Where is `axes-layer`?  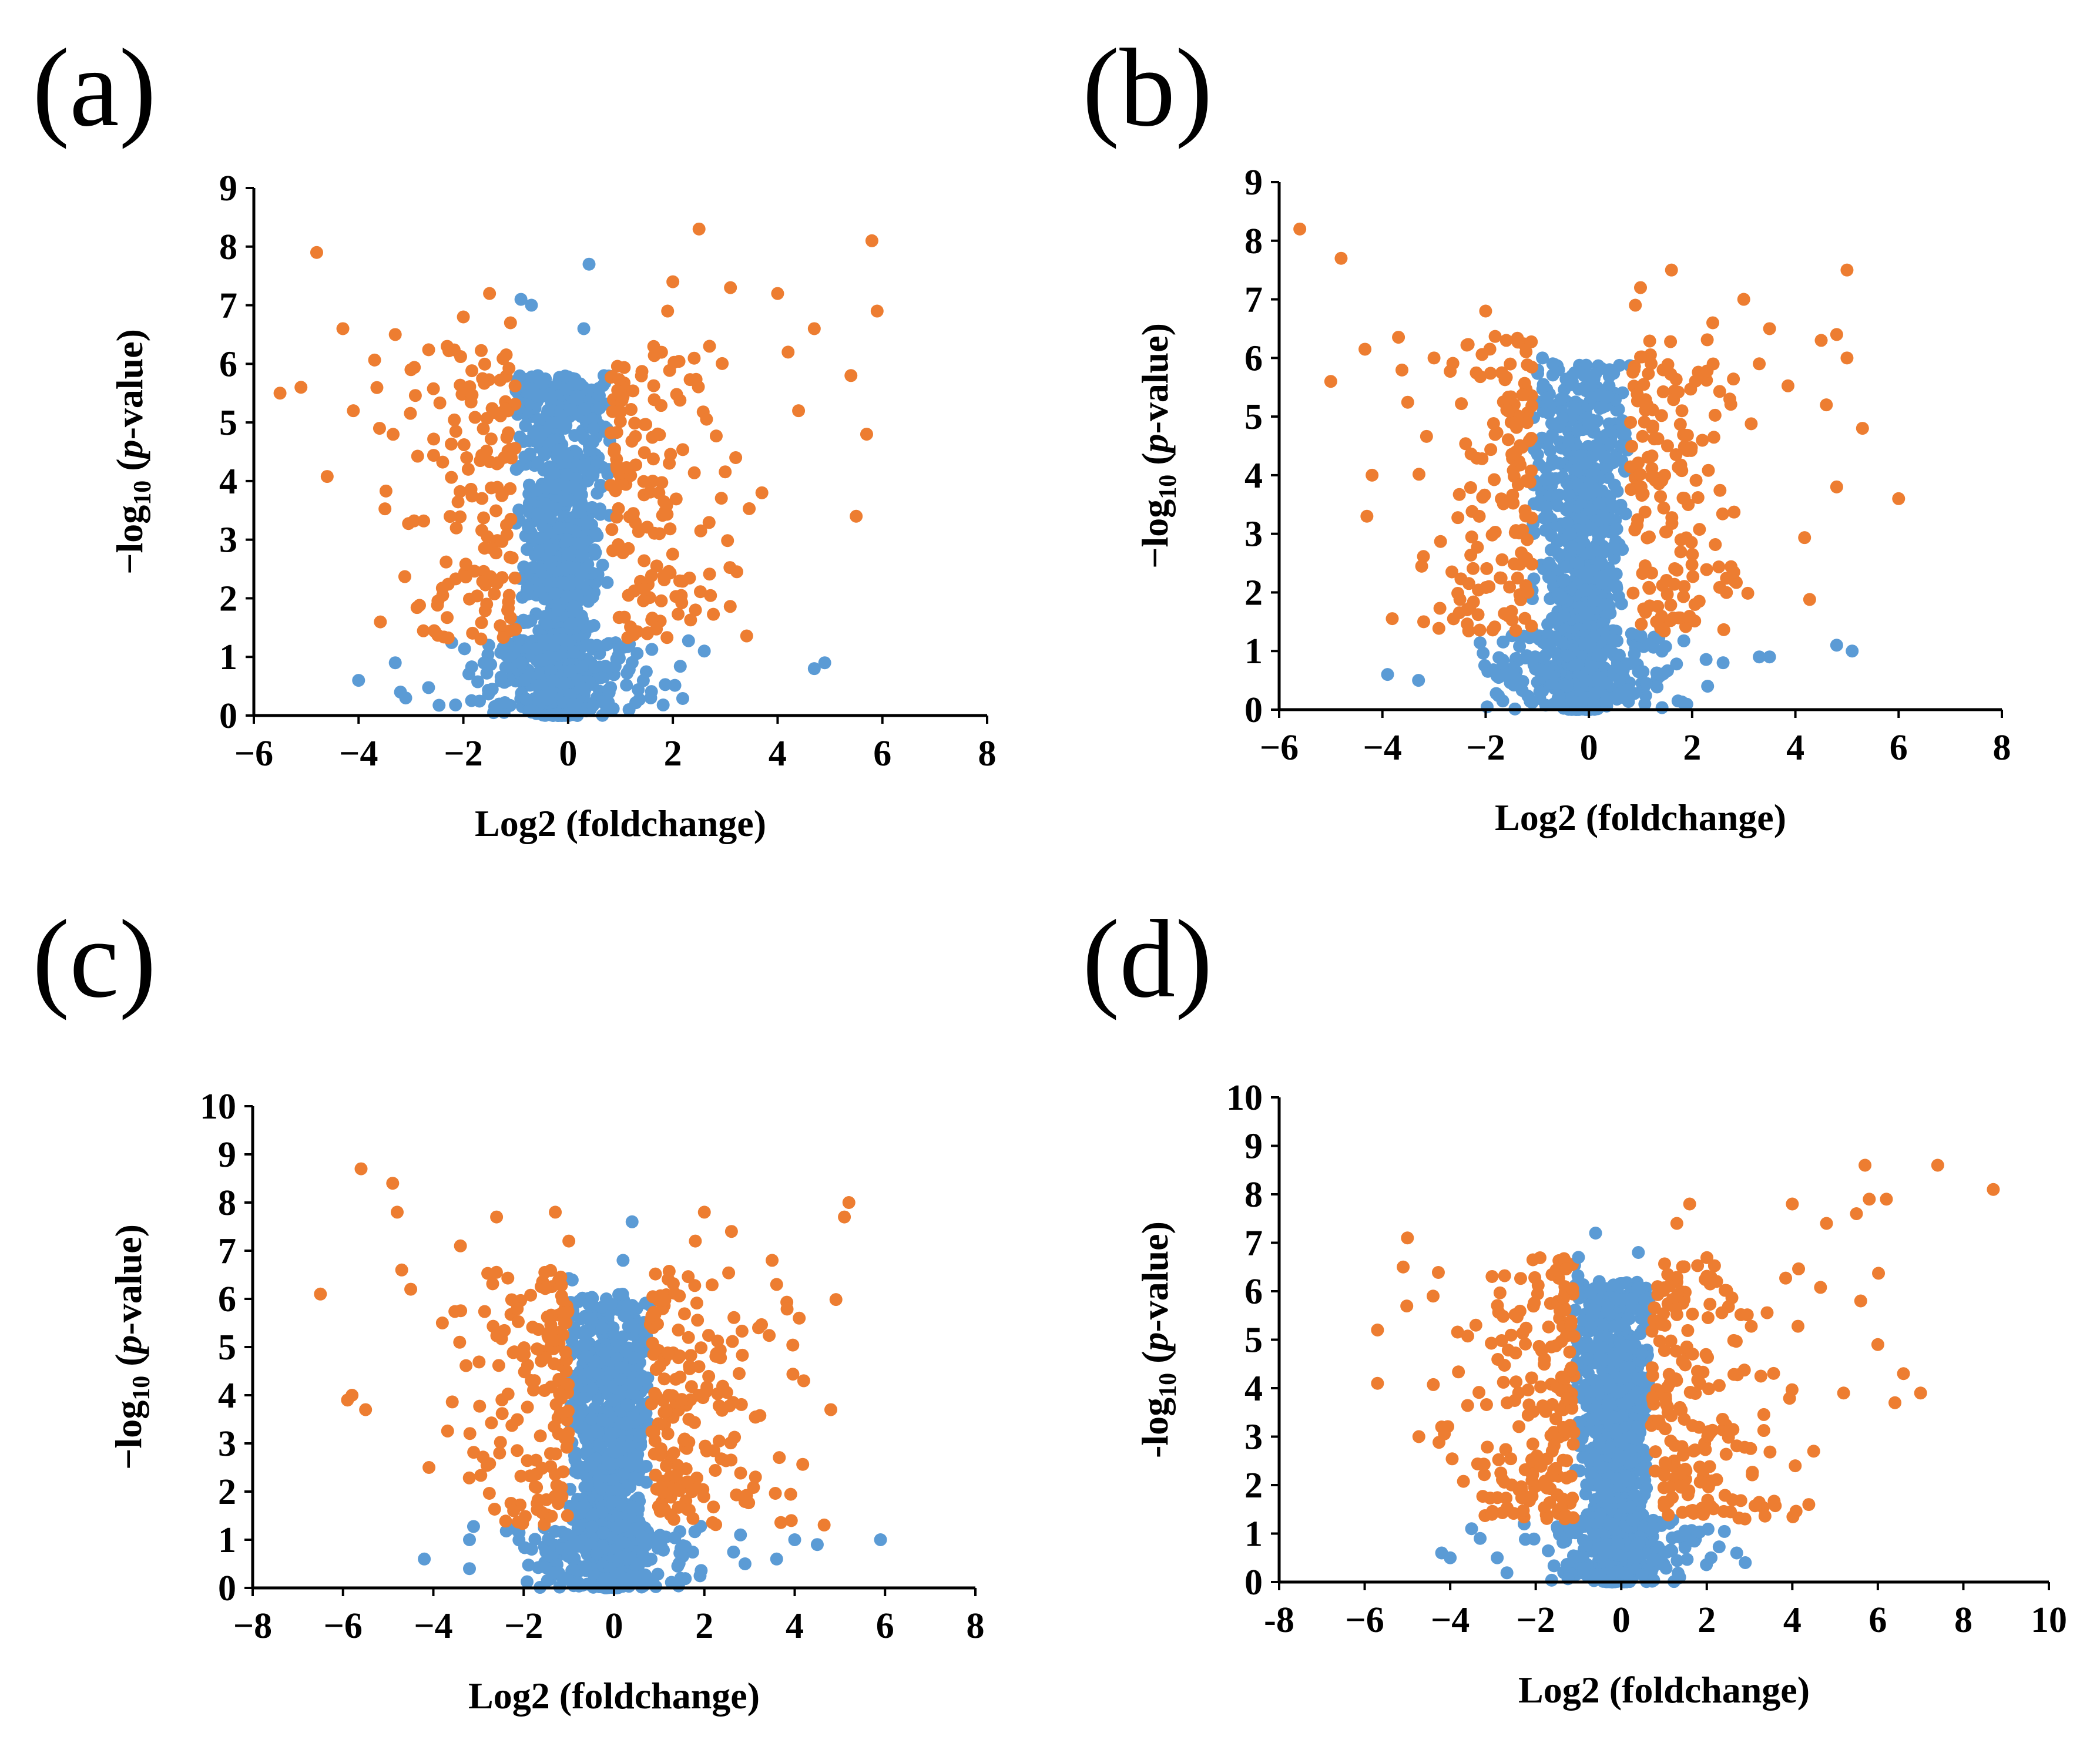
axes-layer is located at coordinates (617, 456).